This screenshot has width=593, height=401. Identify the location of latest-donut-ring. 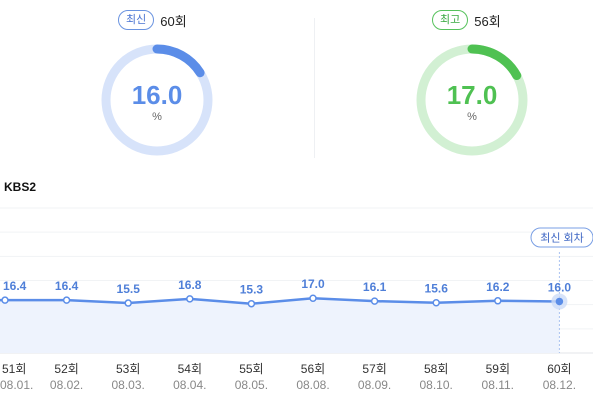
(157, 100).